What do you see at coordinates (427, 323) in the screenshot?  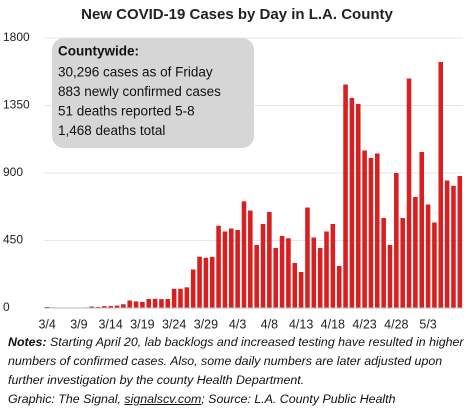 I see `x-tick-label: 5/3` at bounding box center [427, 323].